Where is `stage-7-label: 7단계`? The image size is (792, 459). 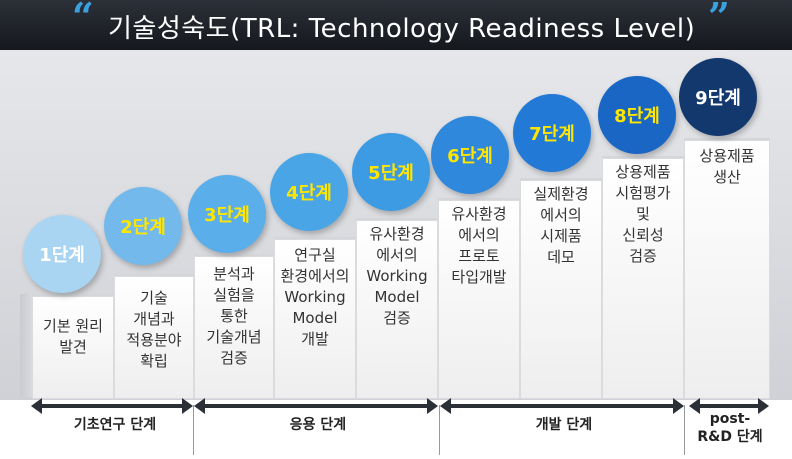 stage-7-label: 7단계 is located at coordinates (552, 134).